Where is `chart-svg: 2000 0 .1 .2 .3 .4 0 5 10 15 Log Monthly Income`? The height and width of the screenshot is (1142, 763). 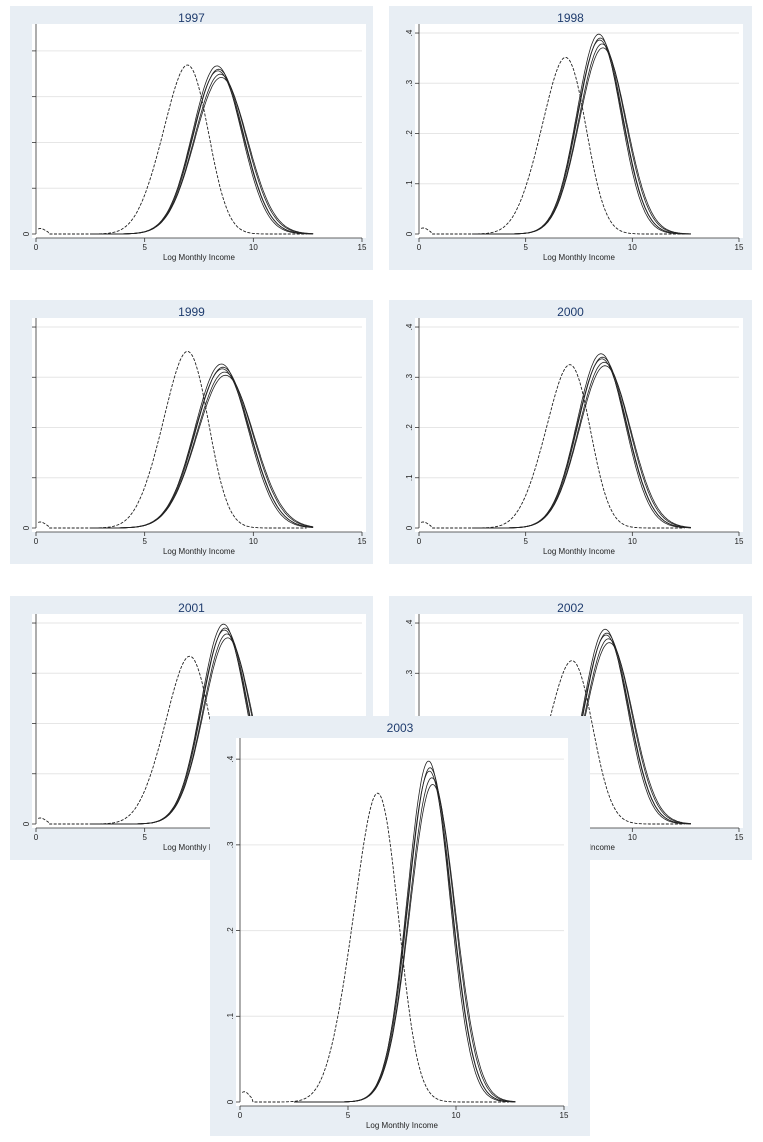
chart-svg: 2000 0 .1 .2 .3 .4 0 5 10 15 Log Monthly Income is located at coordinates (574, 430).